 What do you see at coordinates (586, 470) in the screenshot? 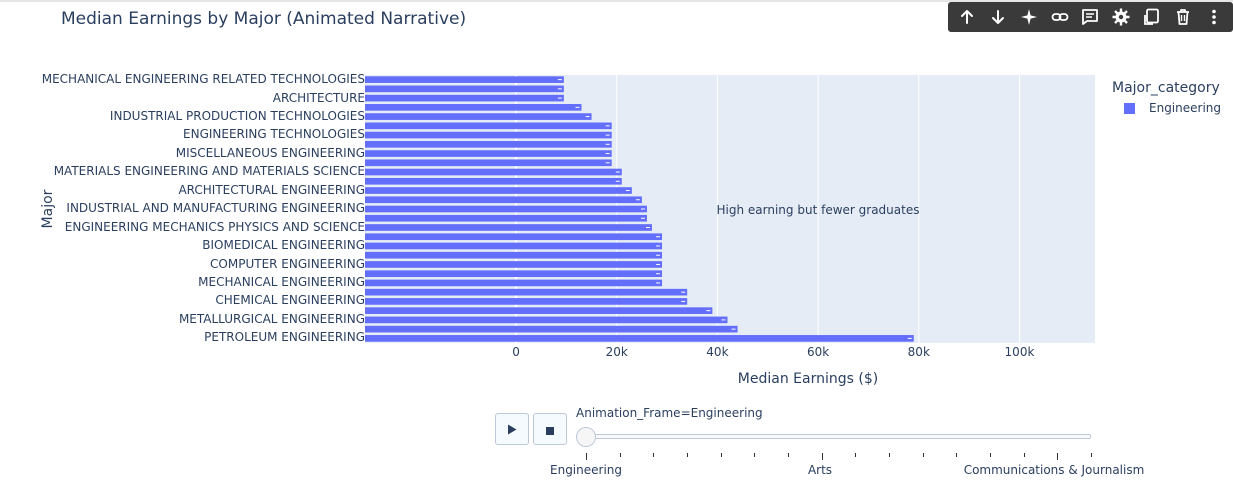
I see `slider-step-label: Engineering` at bounding box center [586, 470].